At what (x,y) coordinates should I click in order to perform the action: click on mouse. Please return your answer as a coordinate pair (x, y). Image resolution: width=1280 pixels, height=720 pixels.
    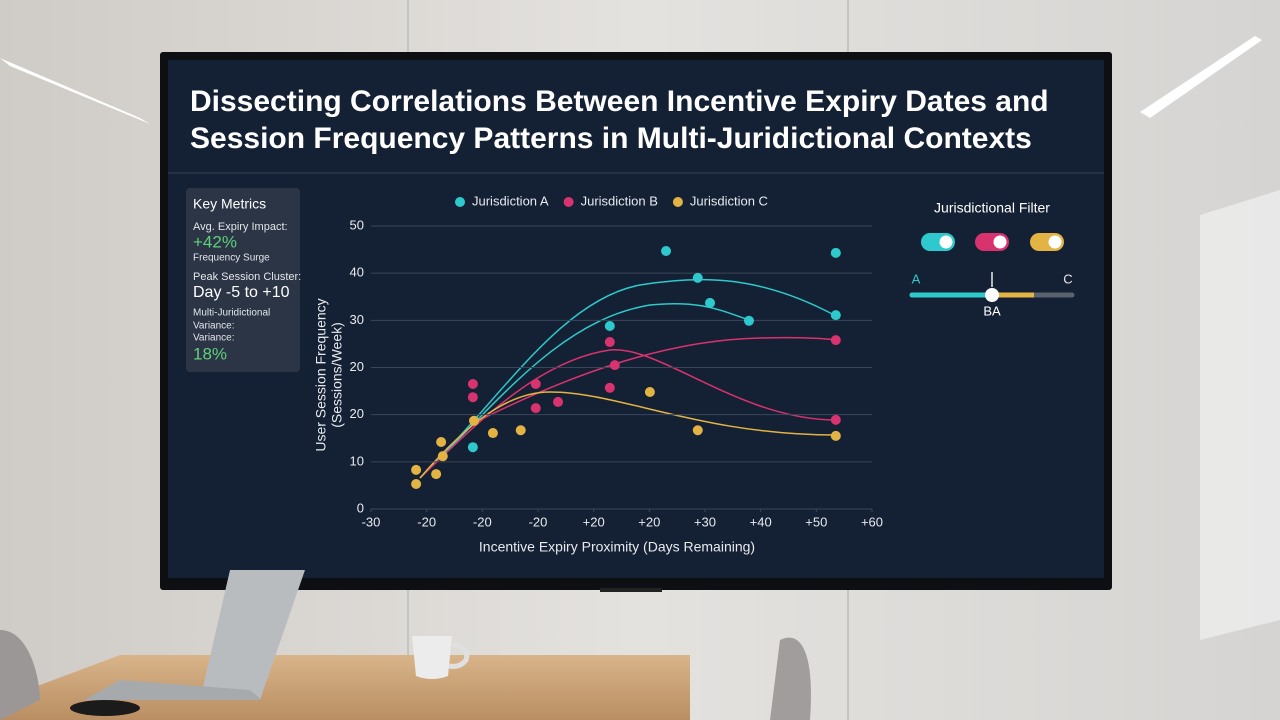
    Looking at the image, I should click on (105, 708).